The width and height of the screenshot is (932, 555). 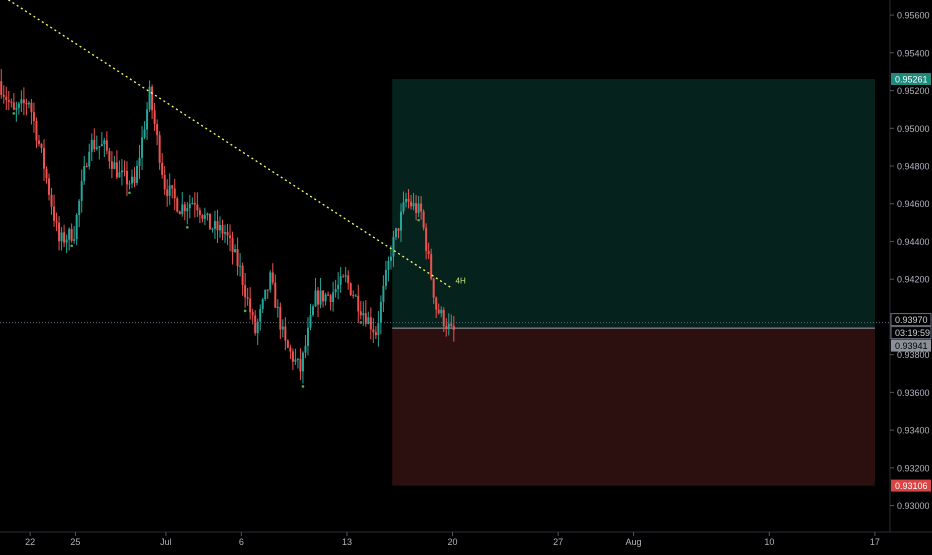 I want to click on signal-dot, so click(x=71, y=246).